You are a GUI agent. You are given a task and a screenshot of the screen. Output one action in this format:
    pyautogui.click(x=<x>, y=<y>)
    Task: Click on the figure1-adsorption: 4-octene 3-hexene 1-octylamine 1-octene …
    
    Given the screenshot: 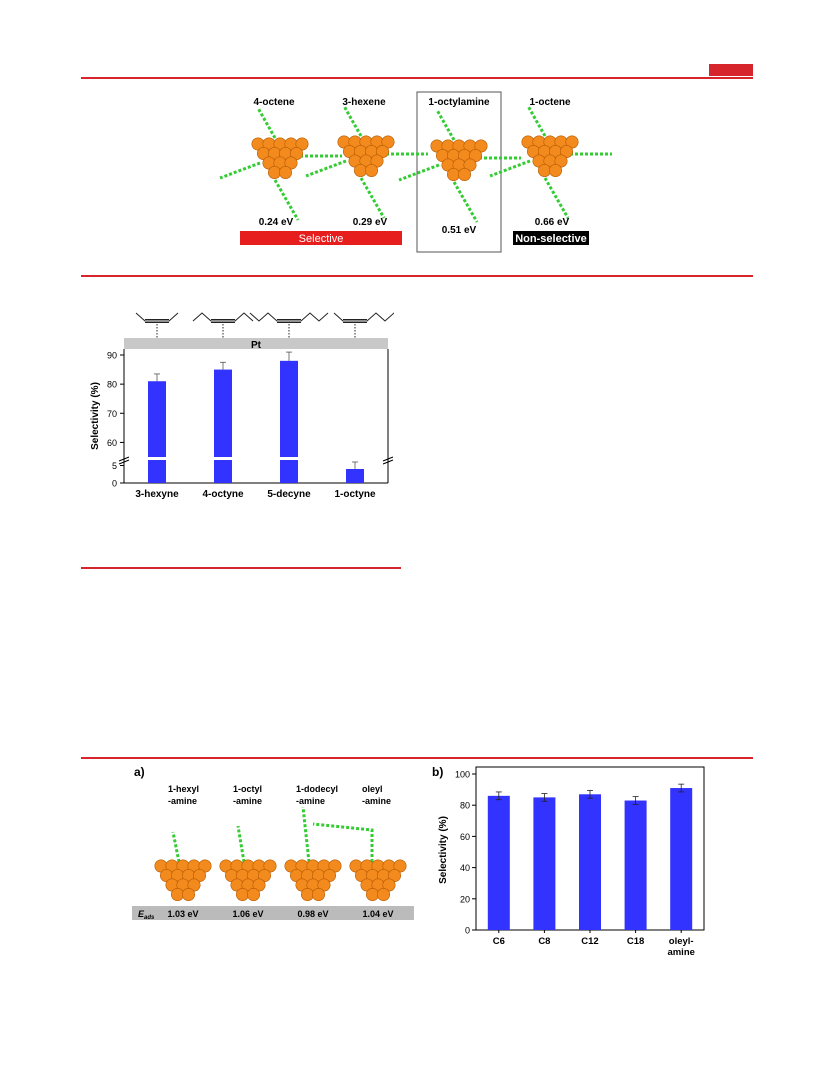 What is the action you would take?
    pyautogui.click(x=415, y=172)
    